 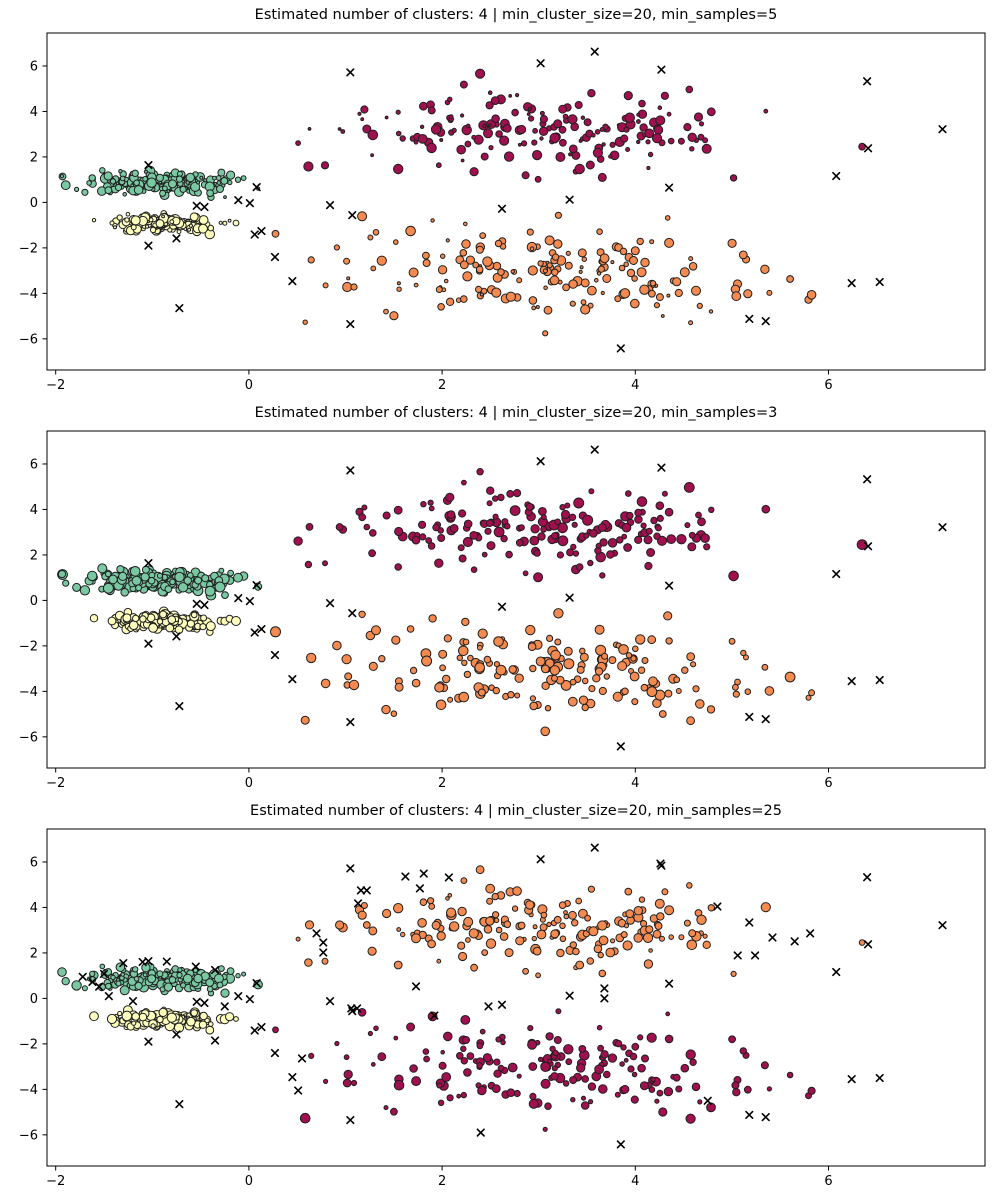 I want to click on cluster-yellow, so click(x=165, y=225).